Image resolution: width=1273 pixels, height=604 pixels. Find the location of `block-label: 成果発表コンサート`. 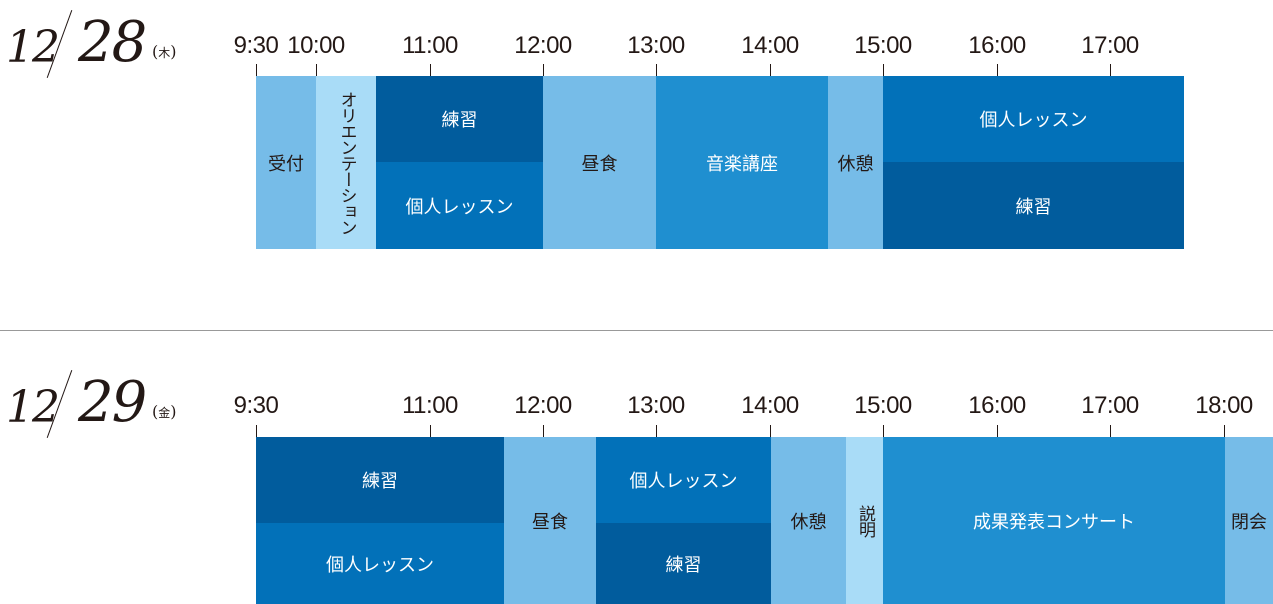

block-label: 成果発表コンサート is located at coordinates (1054, 522).